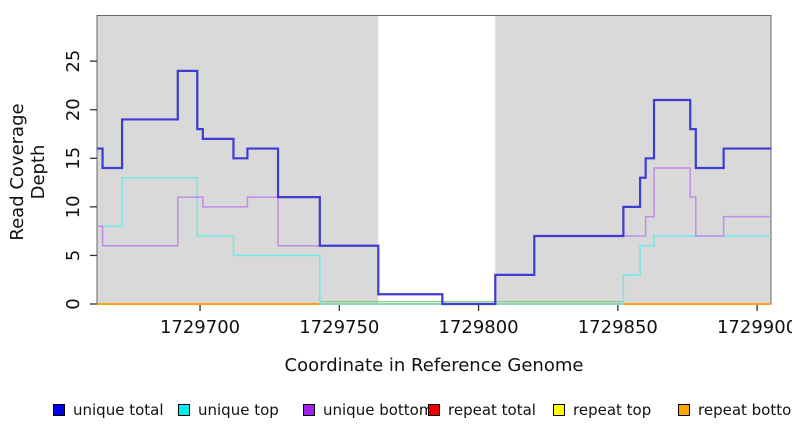 The width and height of the screenshot is (792, 432). Describe the element at coordinates (73, 109) in the screenshot. I see `y-tick-label: 20` at that location.